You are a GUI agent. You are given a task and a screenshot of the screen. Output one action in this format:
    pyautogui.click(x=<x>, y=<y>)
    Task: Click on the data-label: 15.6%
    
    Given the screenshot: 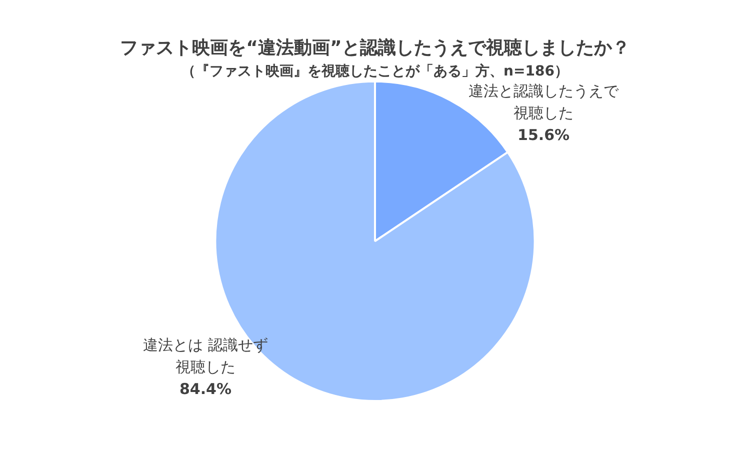 What is the action you would take?
    pyautogui.click(x=544, y=135)
    